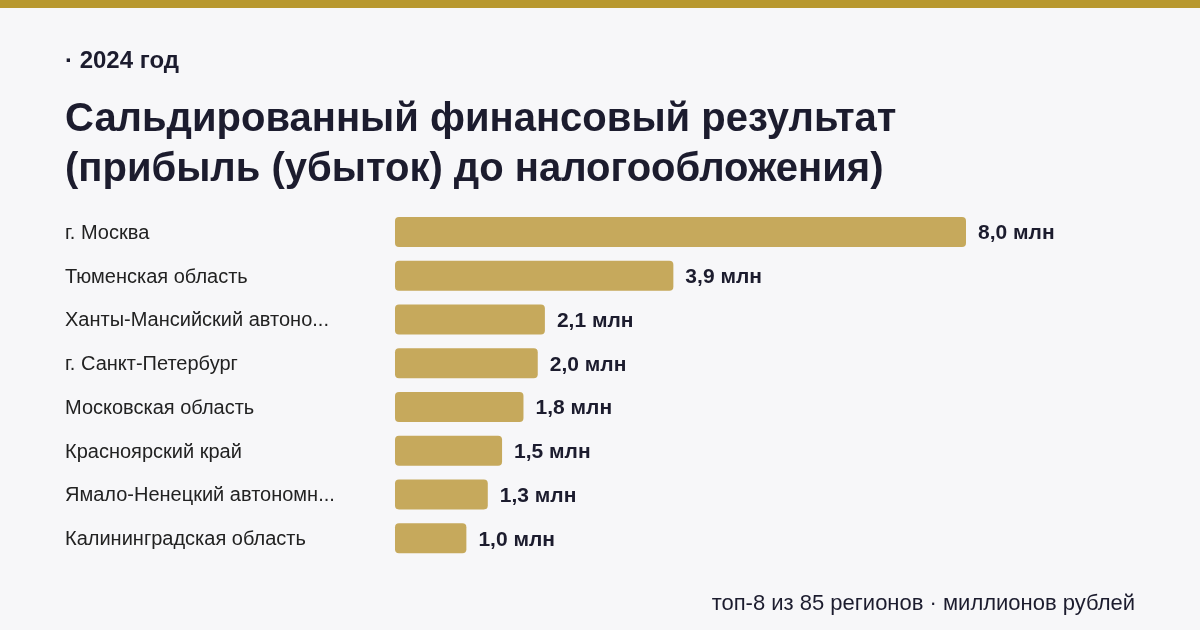 The image size is (1200, 630). I want to click on text: · 2024 год, so click(122, 60).